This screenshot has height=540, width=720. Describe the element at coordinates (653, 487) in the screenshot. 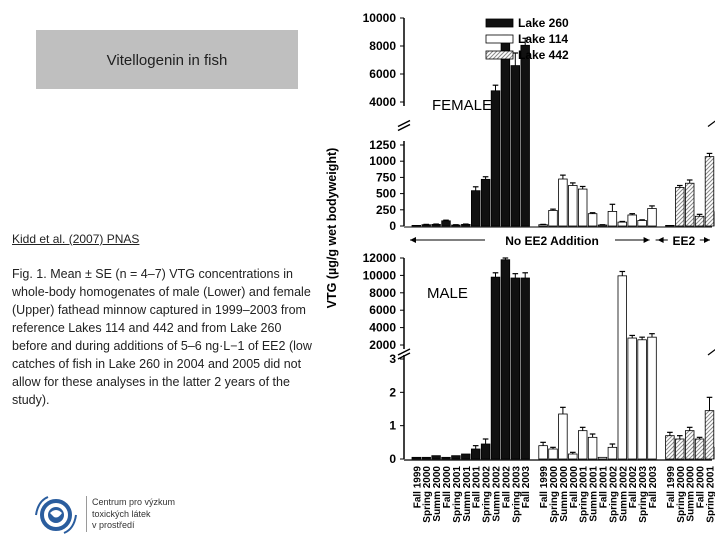

I see `x-tick-label: Fall 2003` at that location.